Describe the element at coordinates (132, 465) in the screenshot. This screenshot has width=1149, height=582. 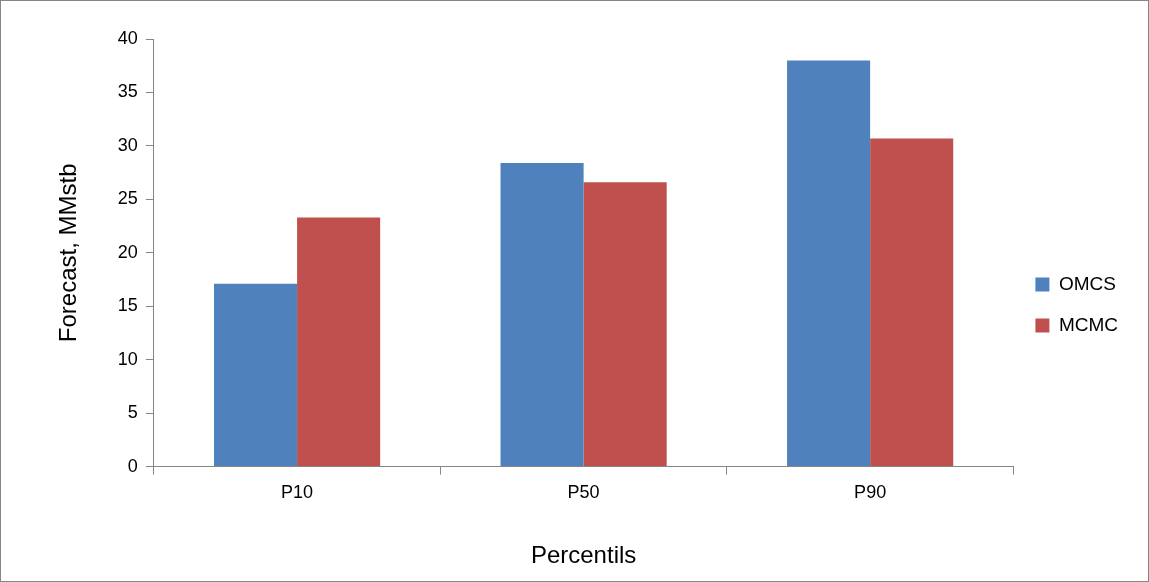
I see `y-tick-label: 0` at that location.